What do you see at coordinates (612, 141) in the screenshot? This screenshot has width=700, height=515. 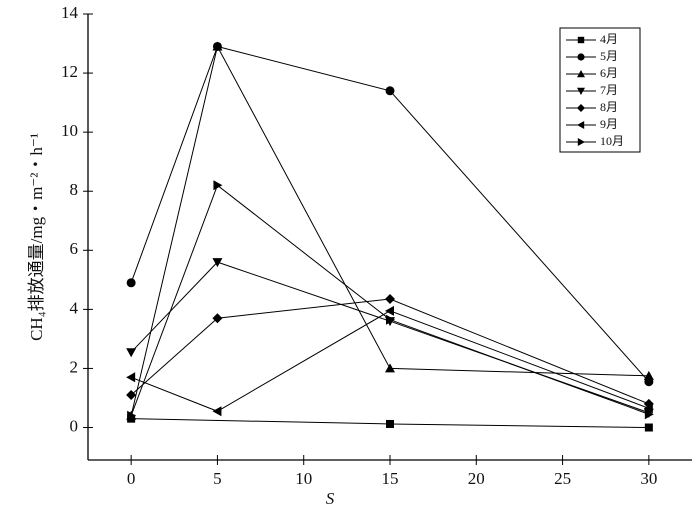 I see `legend-label: 10月` at bounding box center [612, 141].